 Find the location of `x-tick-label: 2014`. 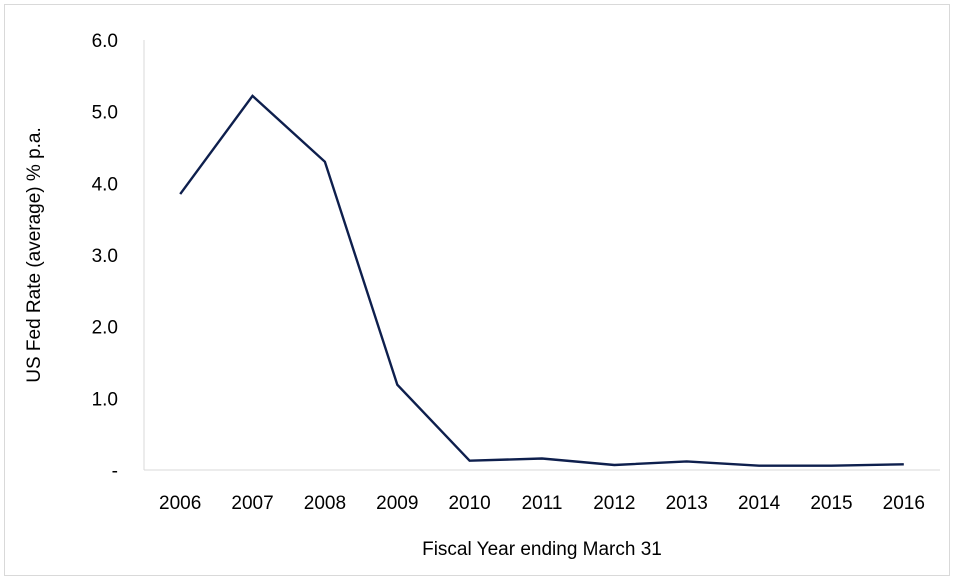

x-tick-label: 2014 is located at coordinates (759, 503).